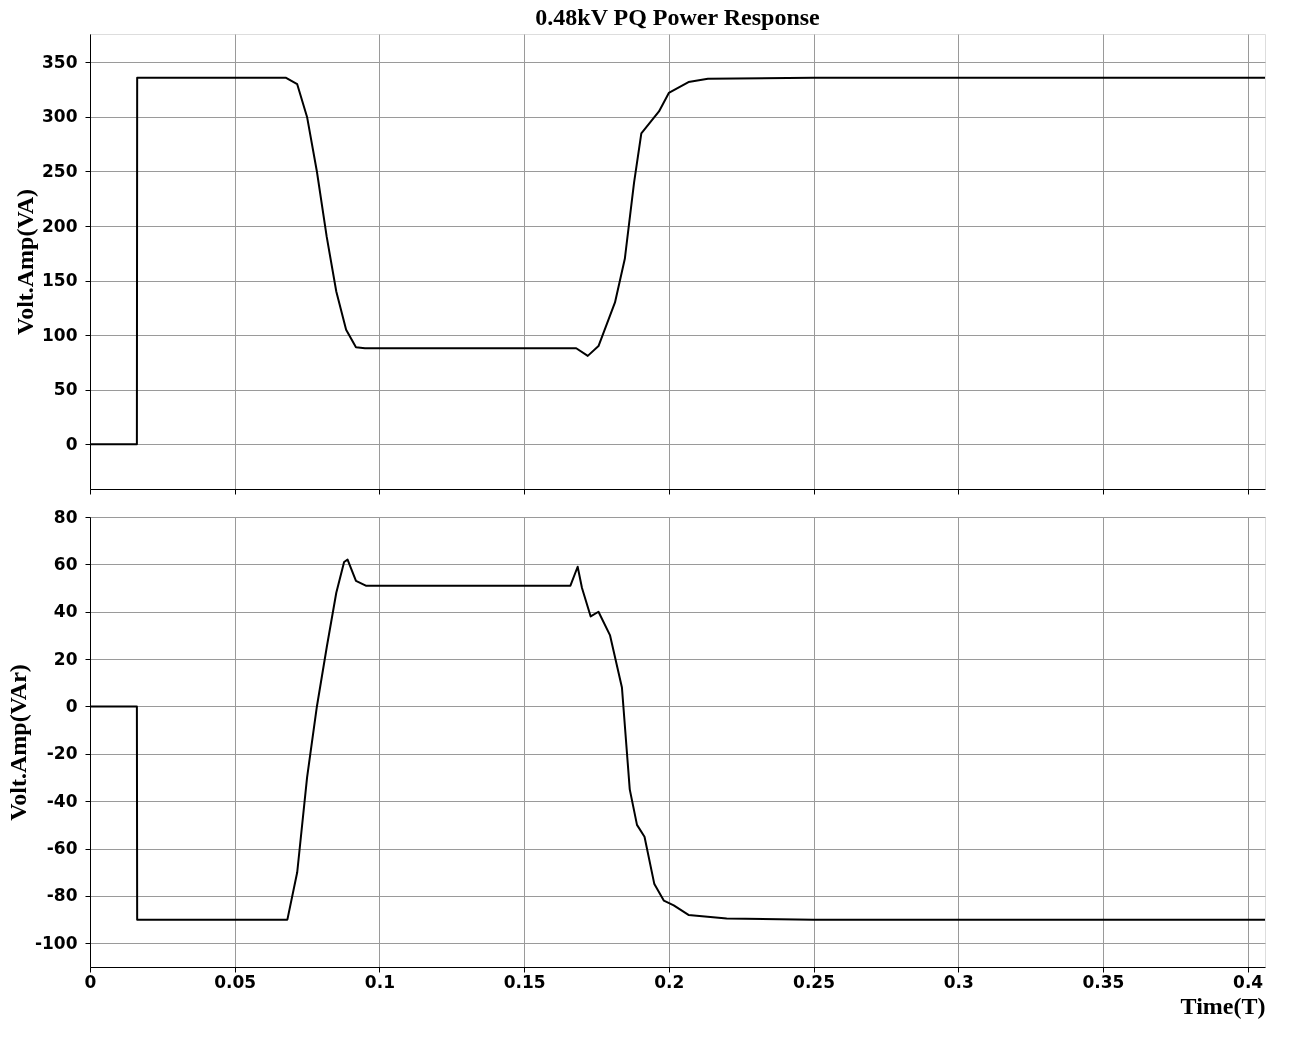 This screenshot has height=1057, width=1305. I want to click on x-tick-label: 0.2, so click(669, 981).